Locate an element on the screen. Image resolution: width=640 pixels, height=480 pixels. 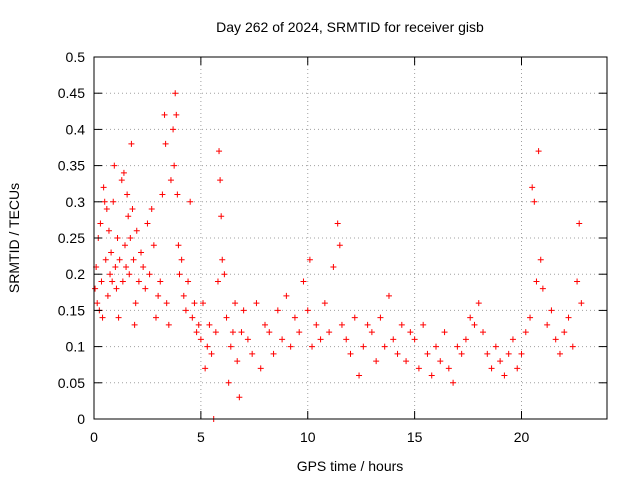
y-tick-label: 0.5 is located at coordinates (76, 57).